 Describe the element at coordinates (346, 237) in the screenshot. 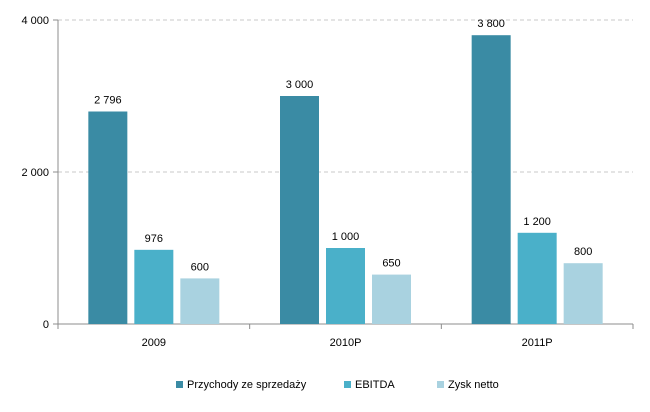

I see `data-label: 1 000` at that location.